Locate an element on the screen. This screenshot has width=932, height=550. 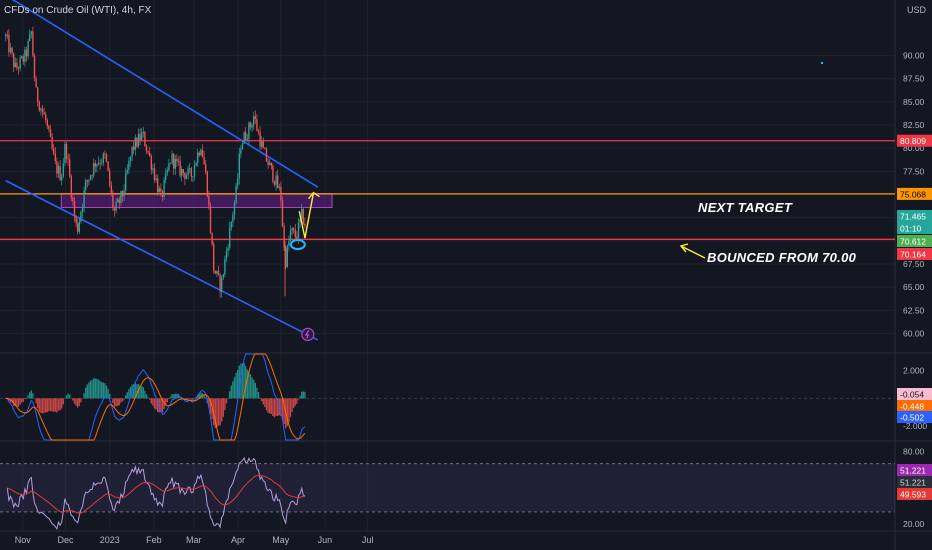
time-label: Feb is located at coordinates (154, 540).